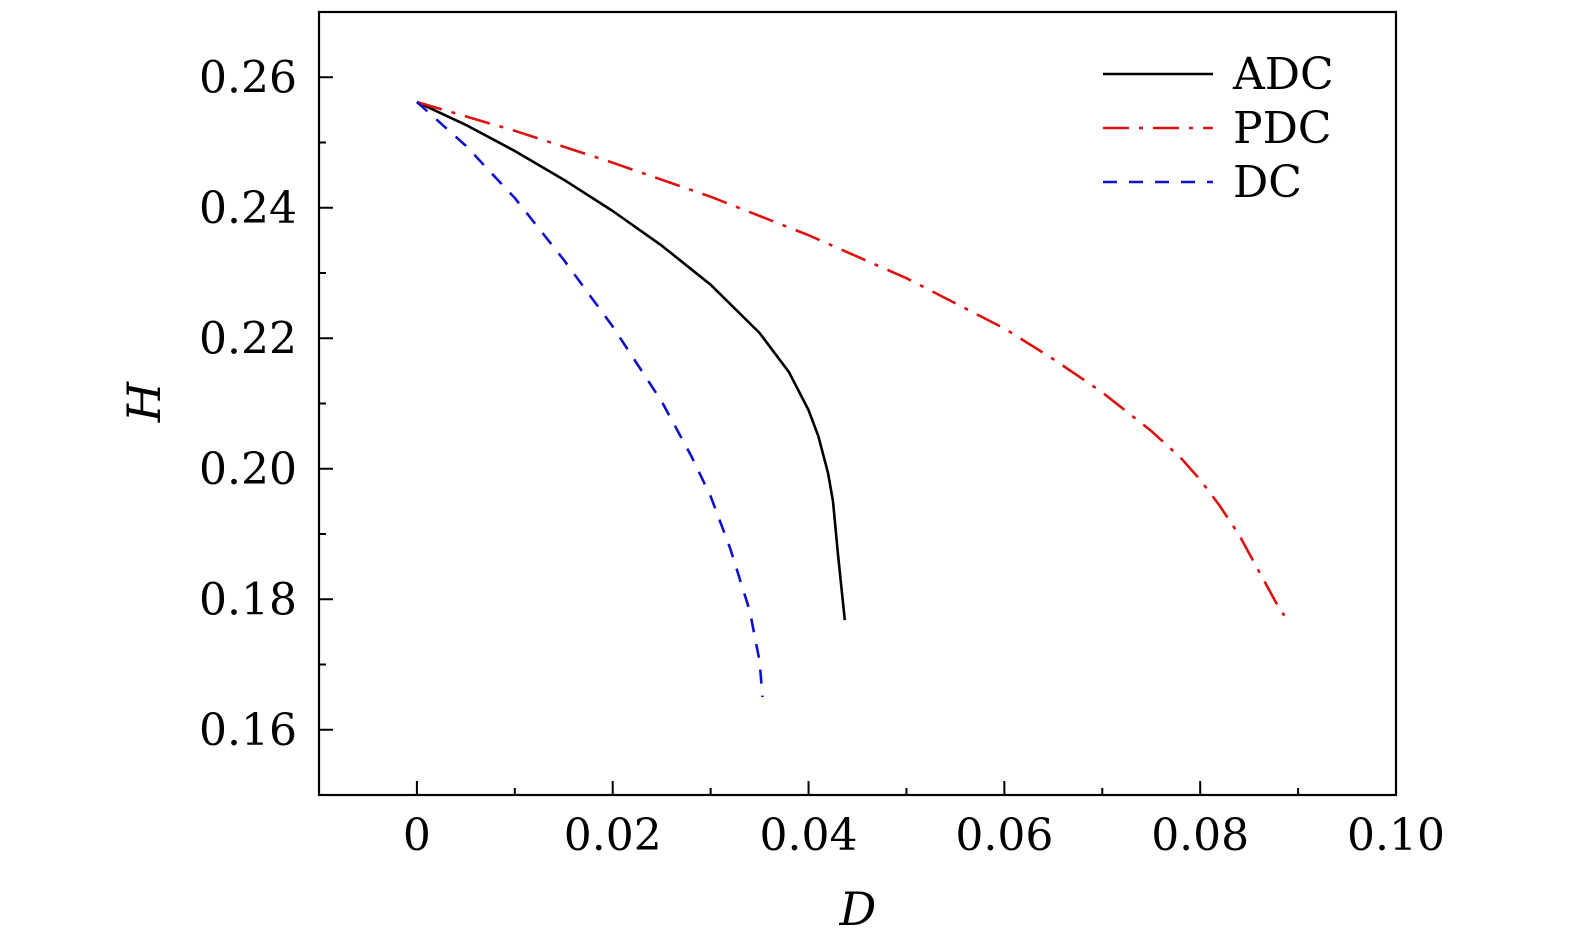 The image size is (1575, 951). Describe the element at coordinates (248, 730) in the screenshot. I see `y-tick-label: 0.16` at that location.